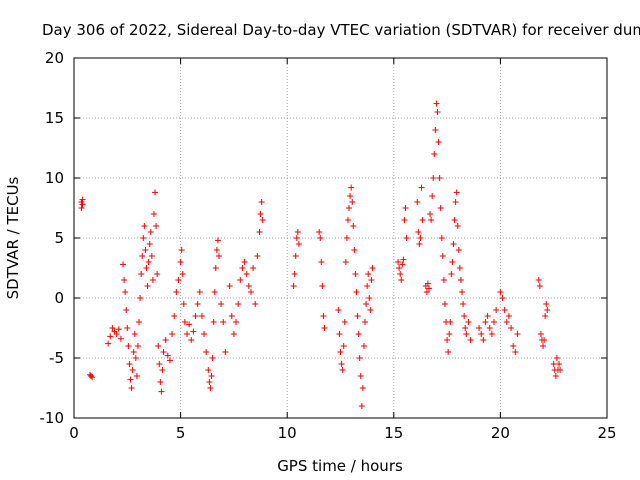  Describe the element at coordinates (54, 58) in the screenshot. I see `y-tick-label: 20` at that location.